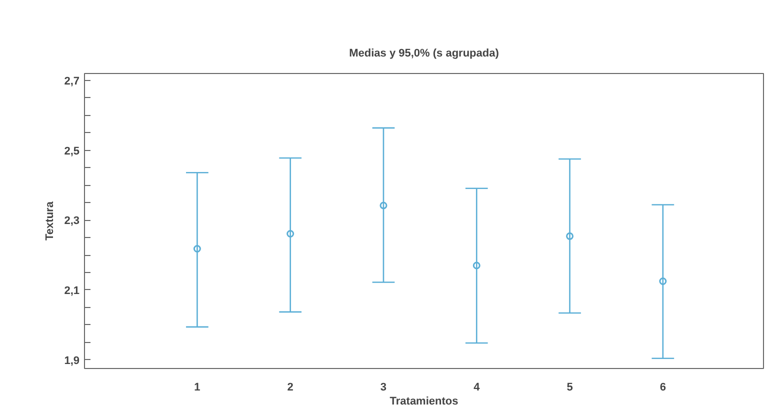  Describe the element at coordinates (197, 388) in the screenshot. I see `x-tick-label: 1` at that location.